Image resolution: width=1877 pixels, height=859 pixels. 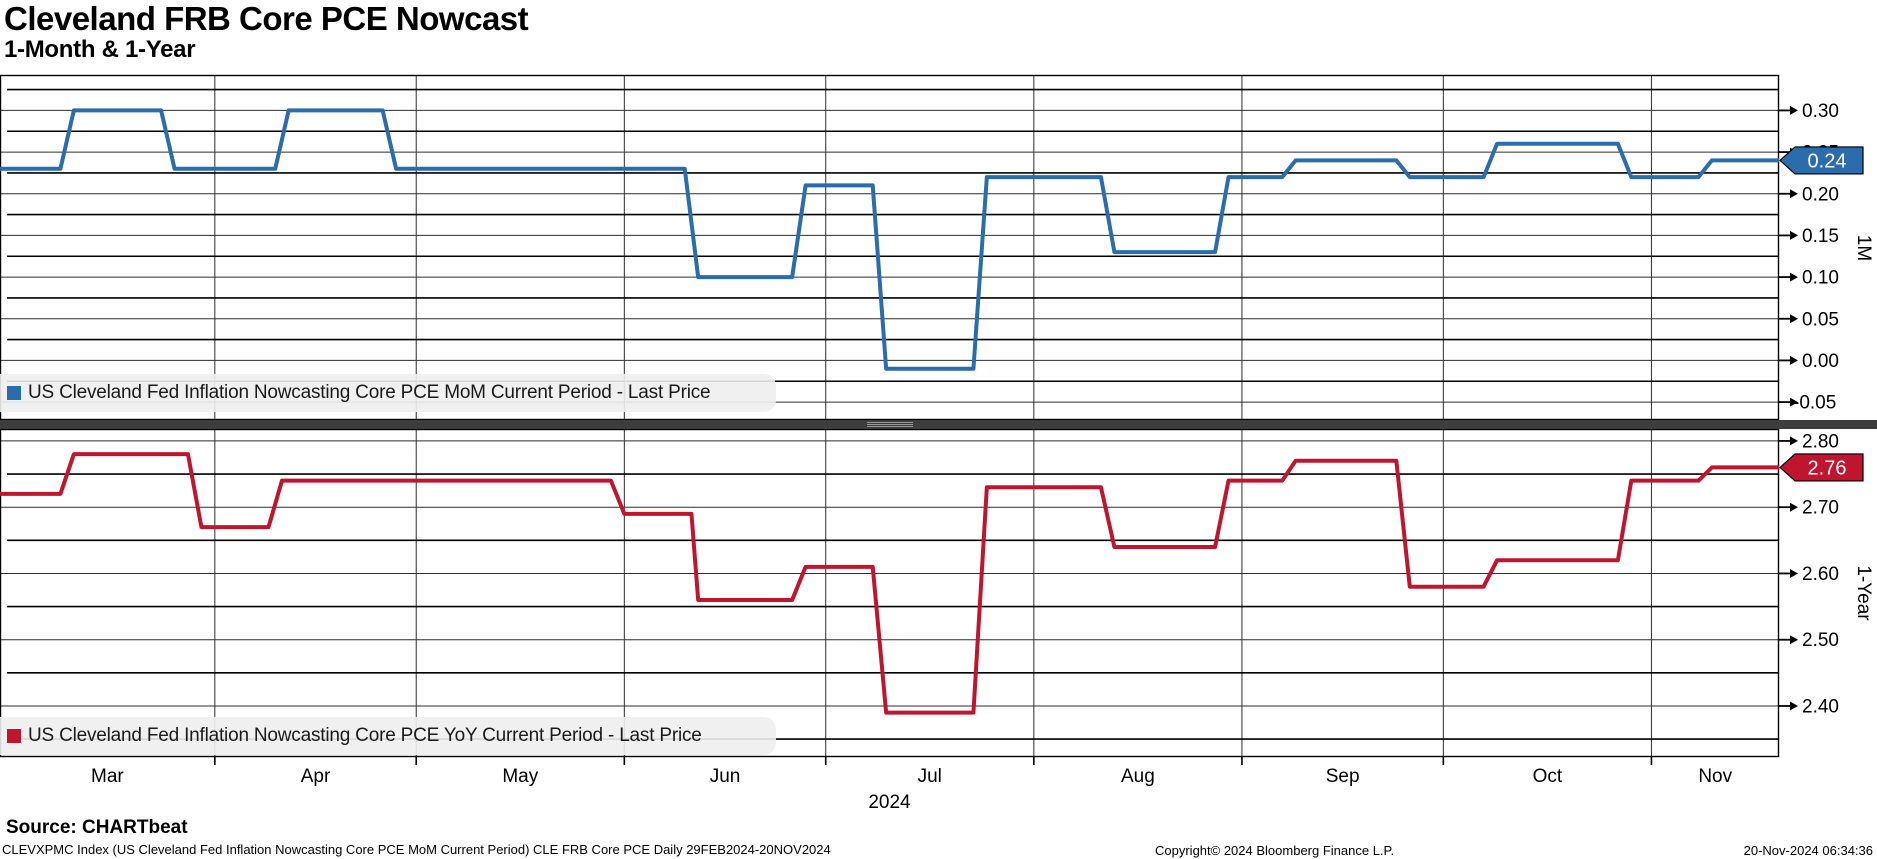 I want to click on axis-label-1-year: 1-Year, so click(x=1863, y=593).